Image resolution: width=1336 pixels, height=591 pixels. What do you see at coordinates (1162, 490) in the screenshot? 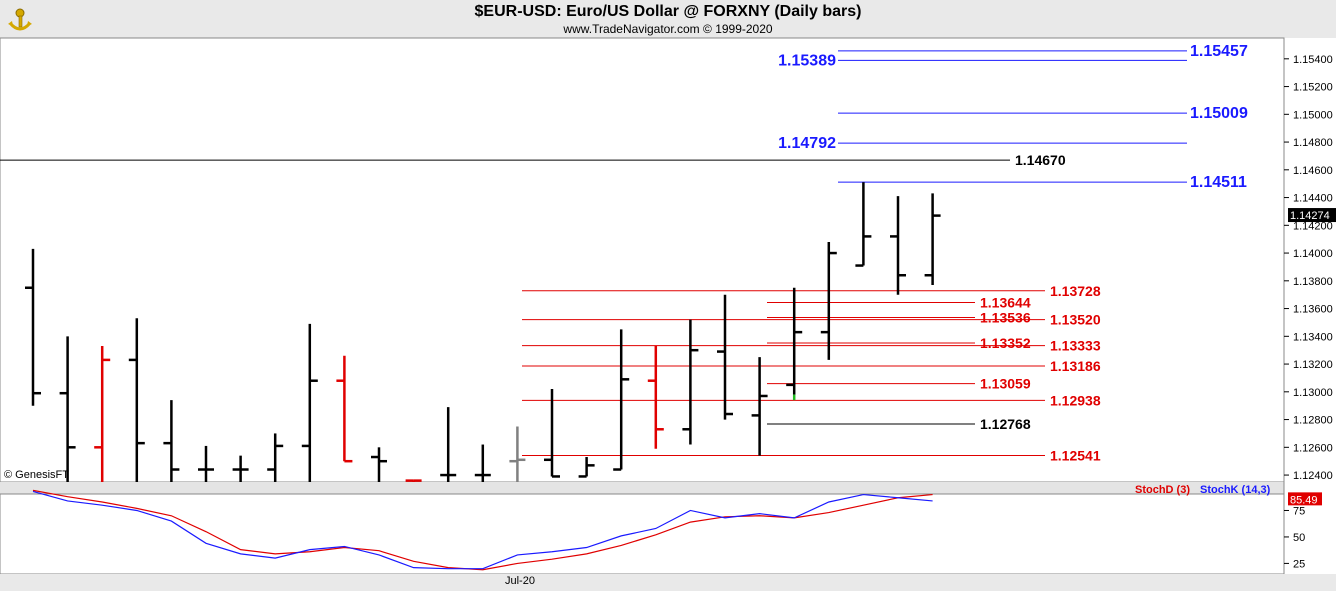
I see `stoch-legend-label: StochD (3)` at bounding box center [1162, 490].